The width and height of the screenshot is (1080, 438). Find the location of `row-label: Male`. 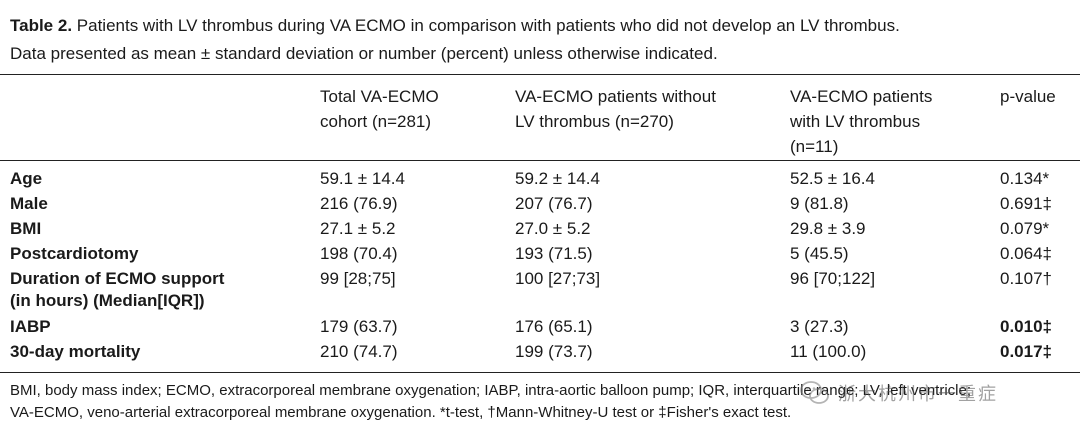

row-label: Male is located at coordinates (29, 204).